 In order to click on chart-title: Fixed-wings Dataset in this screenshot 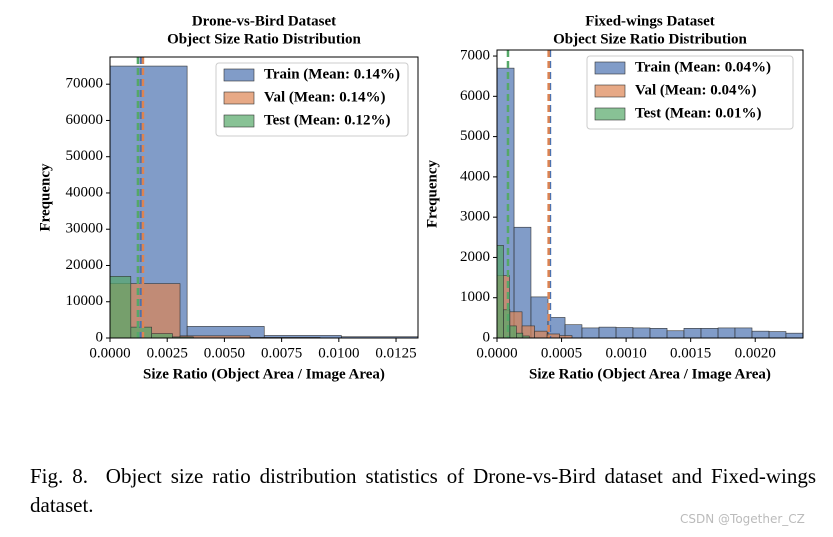, I will do `click(650, 21)`.